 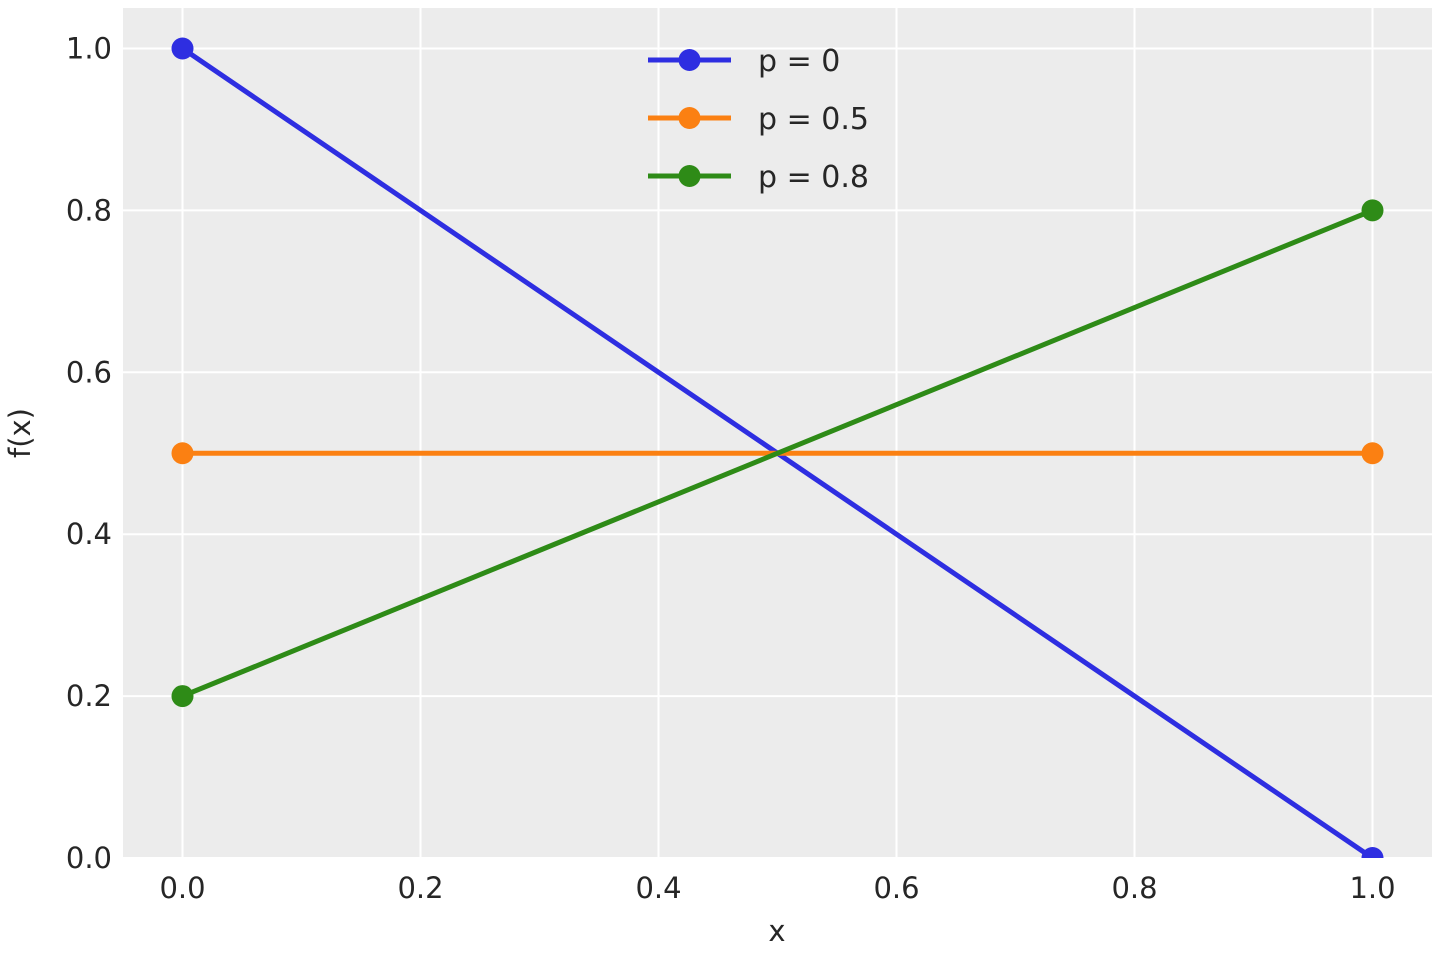 What do you see at coordinates (89, 372) in the screenshot?
I see `y-tick-label: 0.6` at bounding box center [89, 372].